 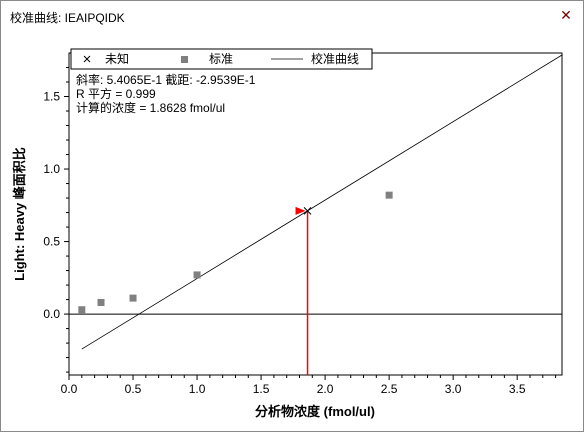 I want to click on y-tick-label: 0.5, so click(x=51, y=242).